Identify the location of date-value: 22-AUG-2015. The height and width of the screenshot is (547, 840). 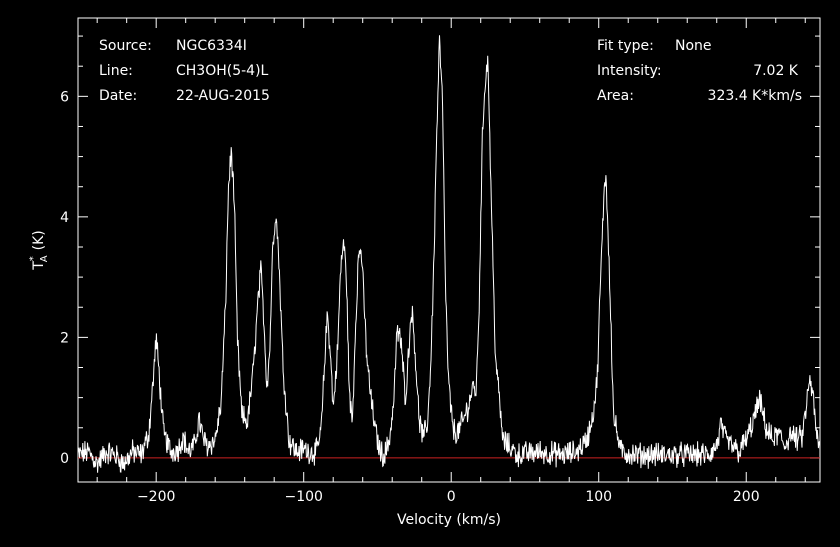
(223, 96).